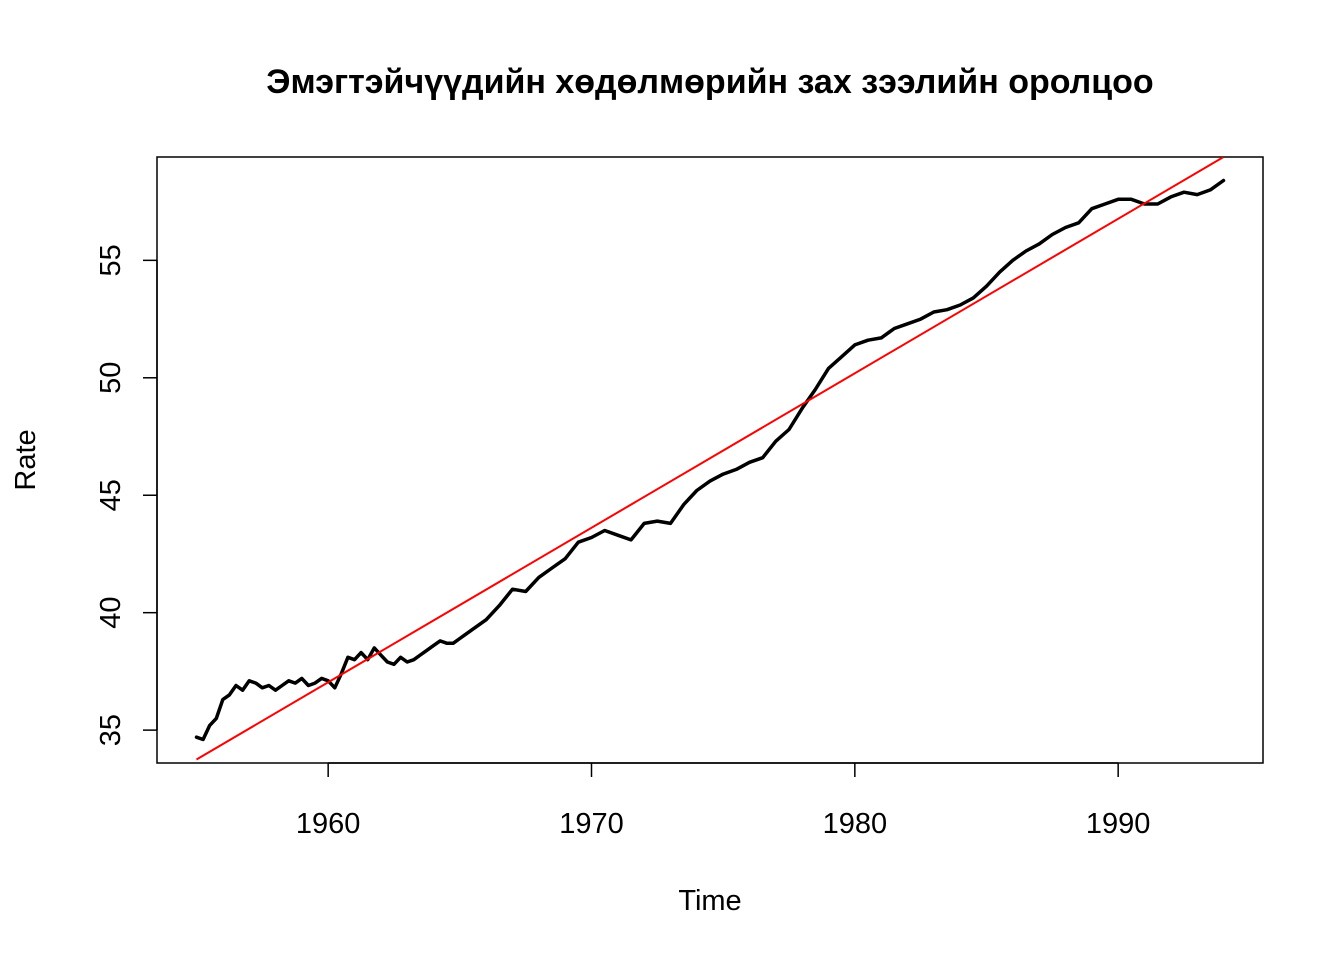 Image resolution: width=1344 pixels, height=960 pixels. Describe the element at coordinates (1118, 824) in the screenshot. I see `x-tick-label: 1990` at that location.